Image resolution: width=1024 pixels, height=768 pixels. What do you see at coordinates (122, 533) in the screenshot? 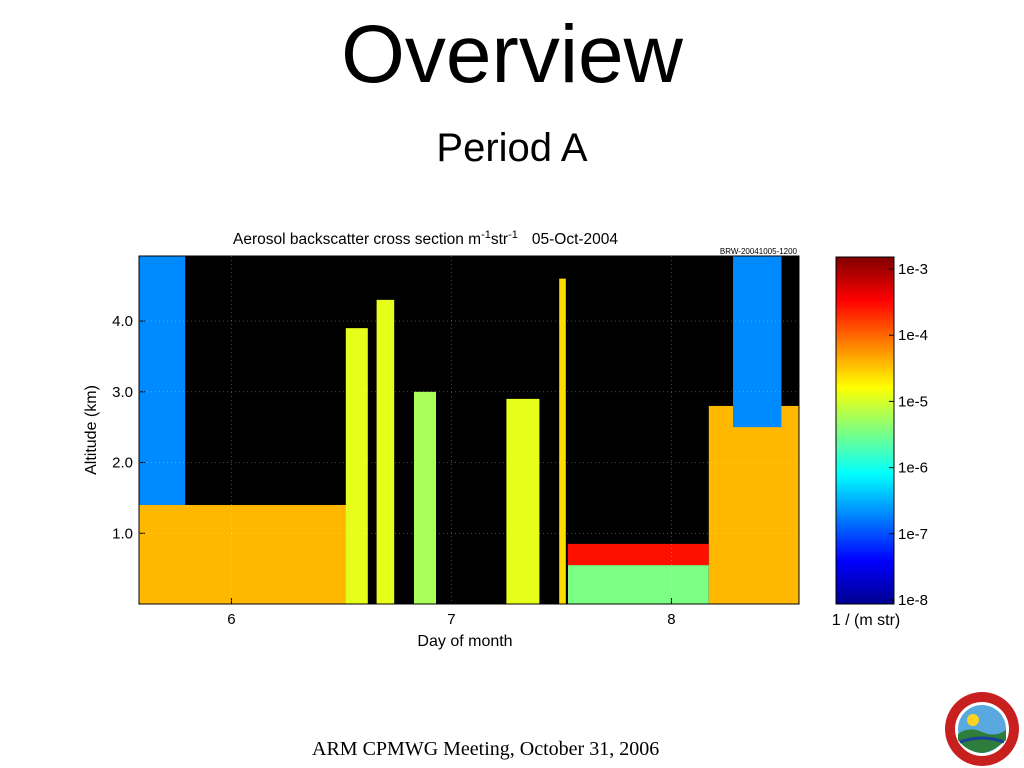
I see `y-tick-label: 1.0` at bounding box center [122, 533].